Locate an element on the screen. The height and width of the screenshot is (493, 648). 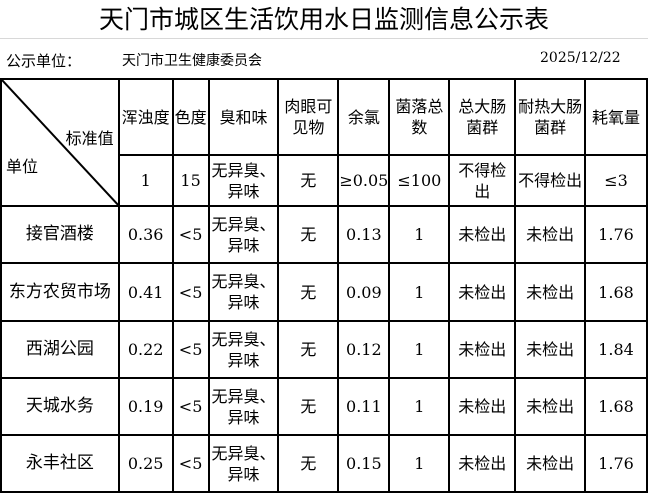
table-row: 永丰社区 0.25 <5 无异臭、异味无 0.15 1 未检出 未检出 1.76 is located at coordinates (324, 463).